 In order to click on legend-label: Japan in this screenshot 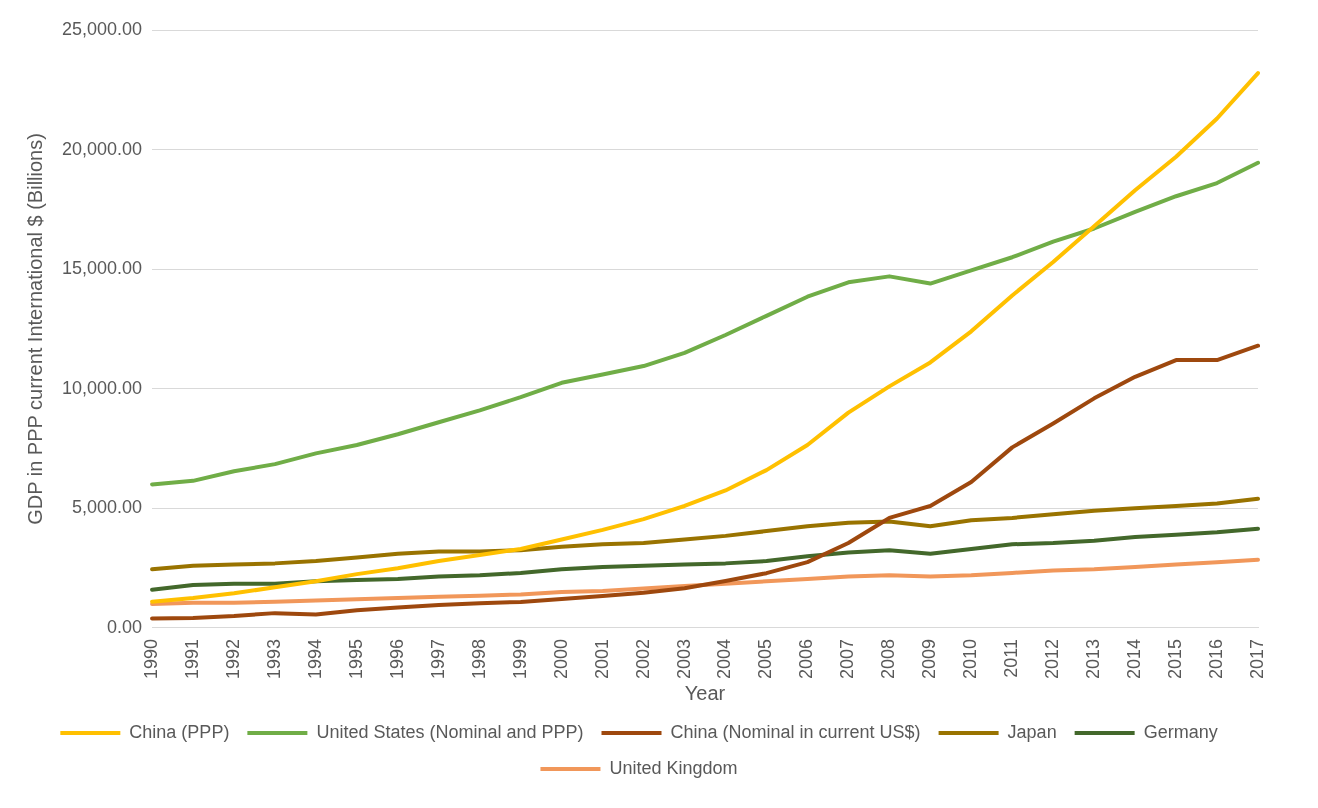, I will do `click(1032, 731)`.